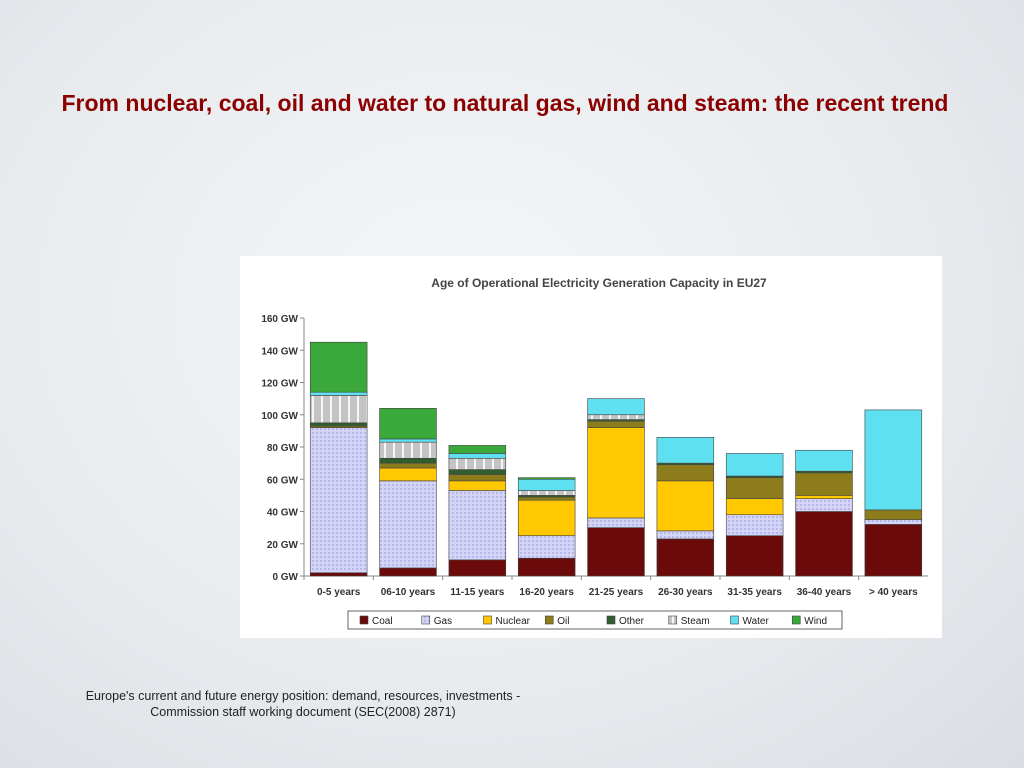 The width and height of the screenshot is (1024, 768). What do you see at coordinates (279, 351) in the screenshot?
I see `y-tick-label: 140 GW` at bounding box center [279, 351].